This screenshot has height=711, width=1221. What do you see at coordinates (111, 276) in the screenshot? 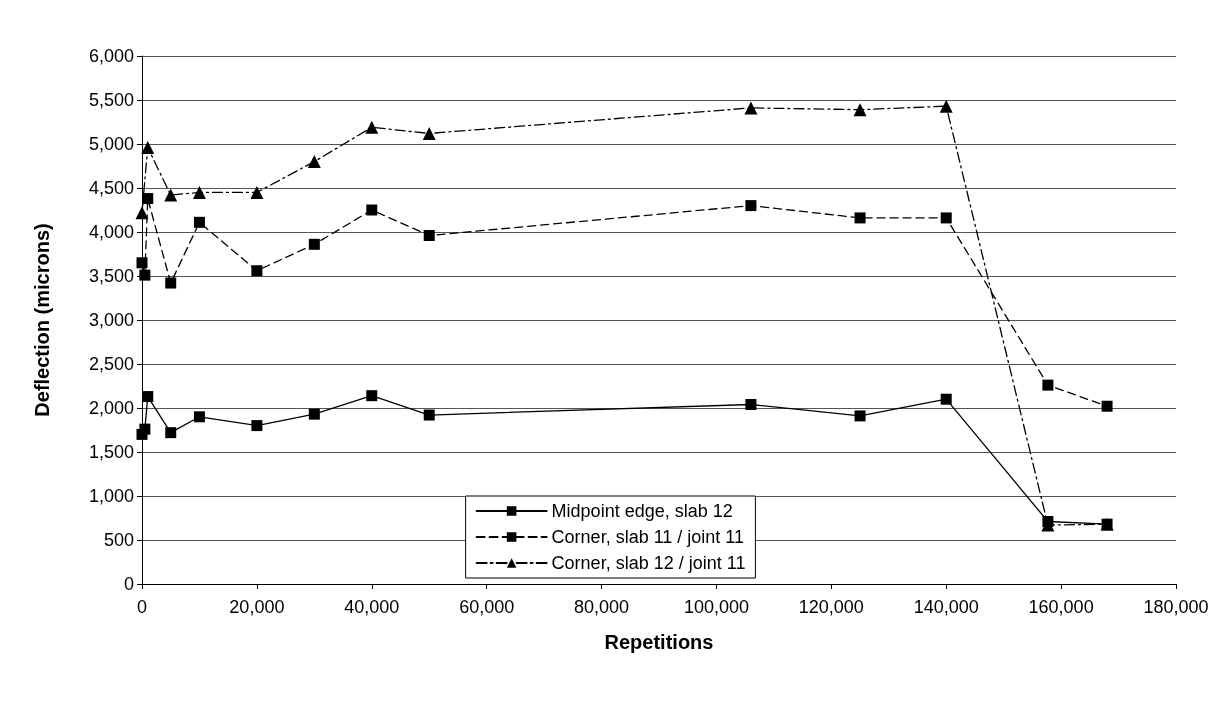
I see `y-tick-label: 3,500` at bounding box center [111, 276].